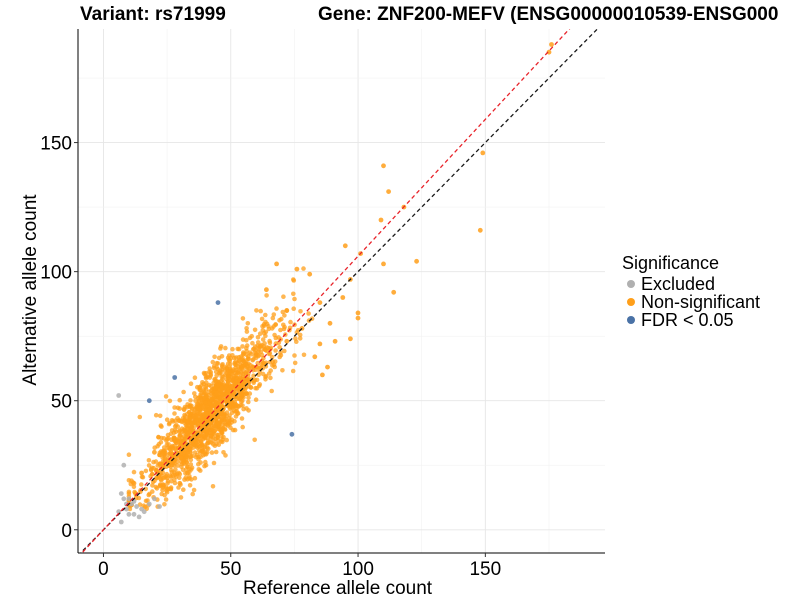 This screenshot has width=800, height=600. I want to click on point-excluded, so click(126, 509).